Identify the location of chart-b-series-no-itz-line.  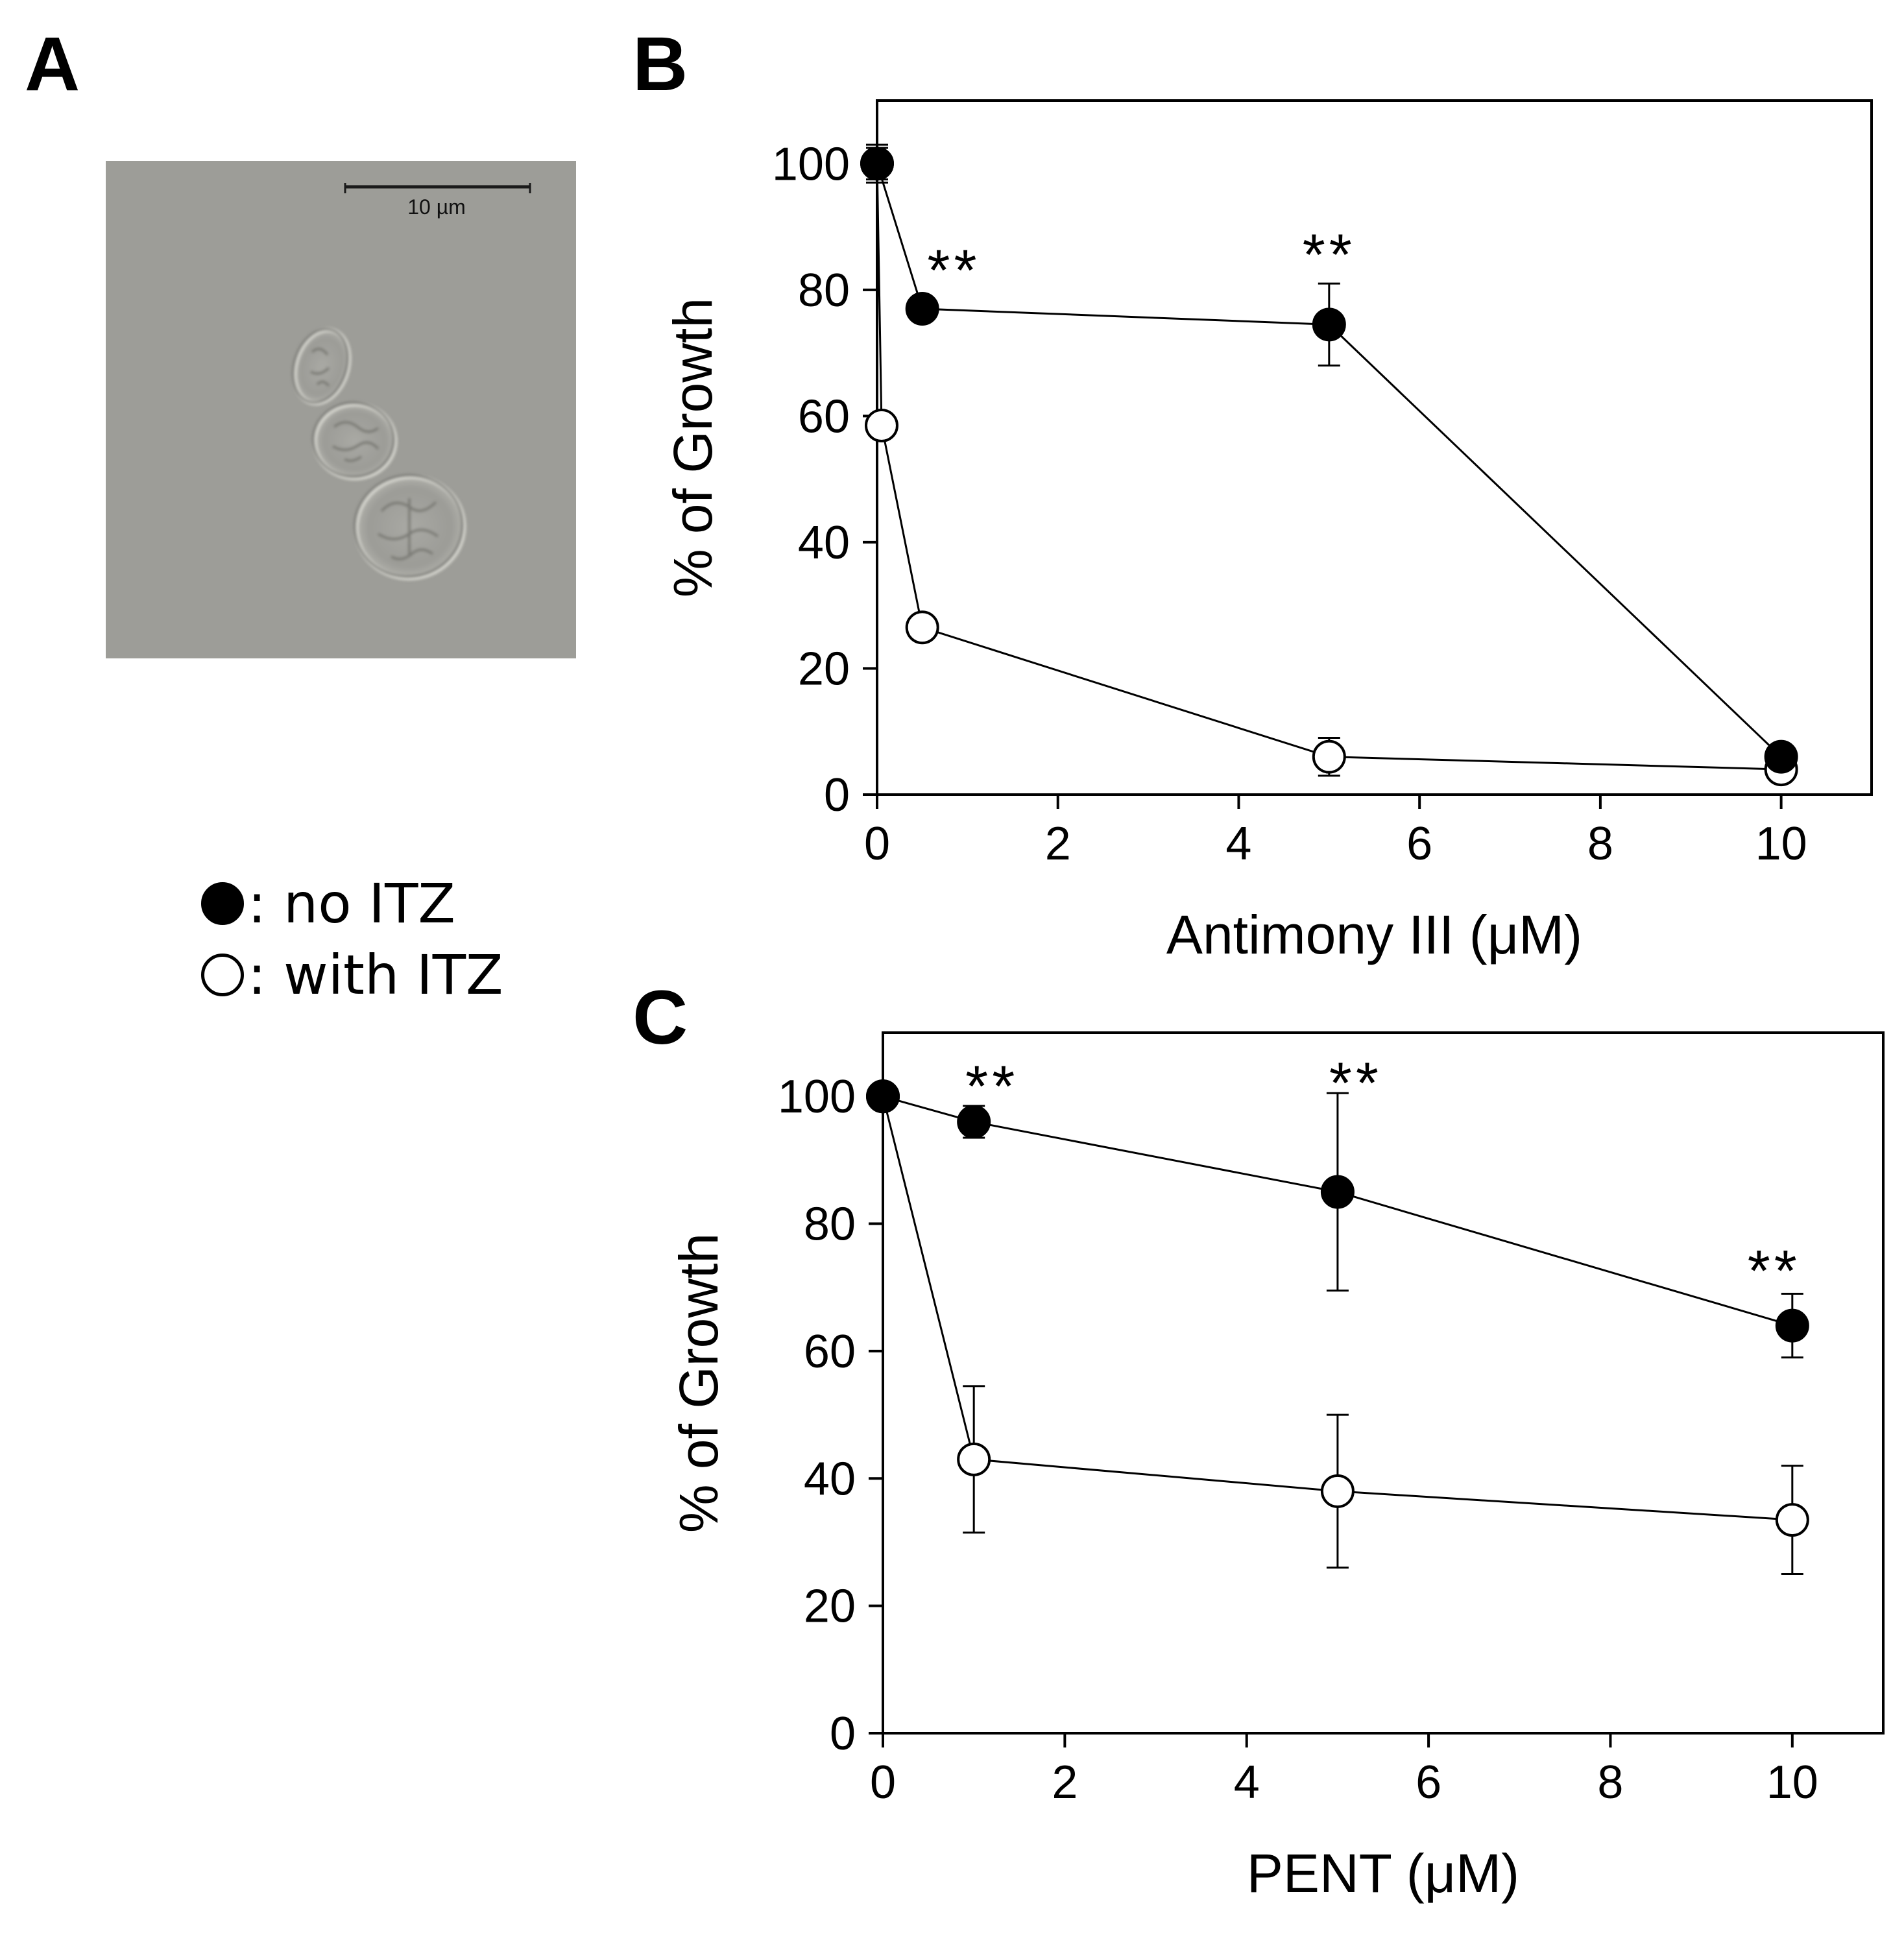
(1329, 461).